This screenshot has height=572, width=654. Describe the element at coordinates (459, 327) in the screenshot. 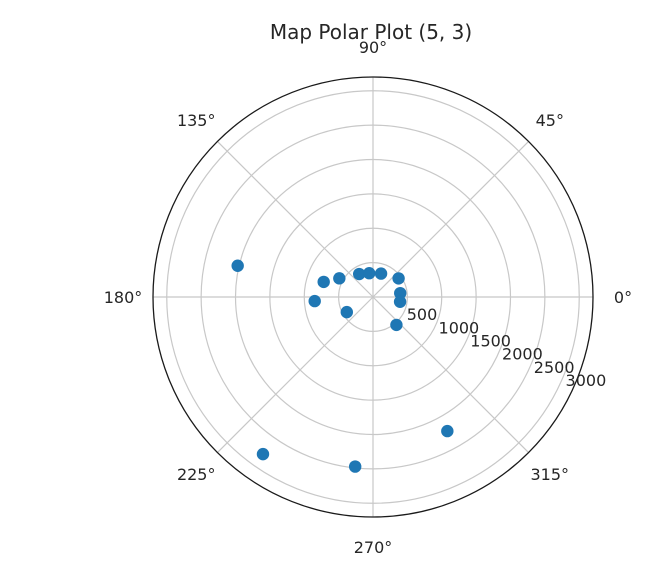

I see `r-tick-label-1: 1000` at that location.